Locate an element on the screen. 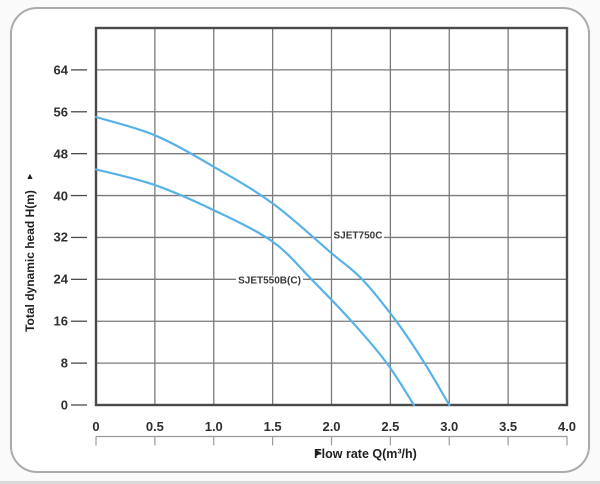 The image size is (600, 484). window-bottom-edge is located at coordinates (300, 482).